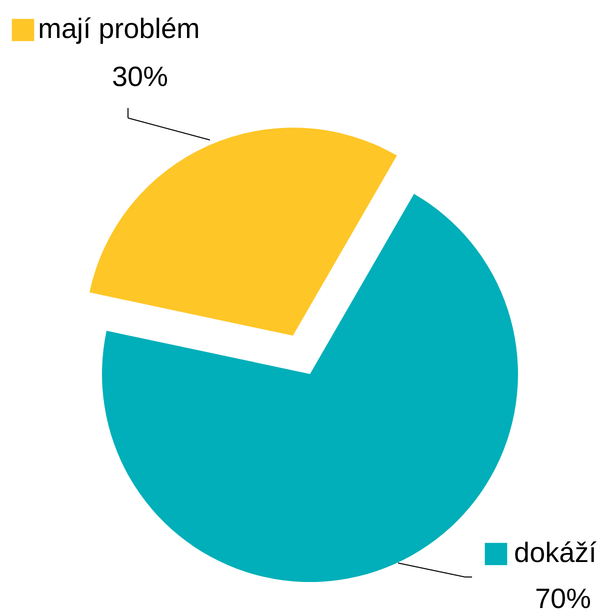 This screenshot has height=615, width=613. What do you see at coordinates (555, 552) in the screenshot?
I see `legend-label: dokáží` at bounding box center [555, 552].